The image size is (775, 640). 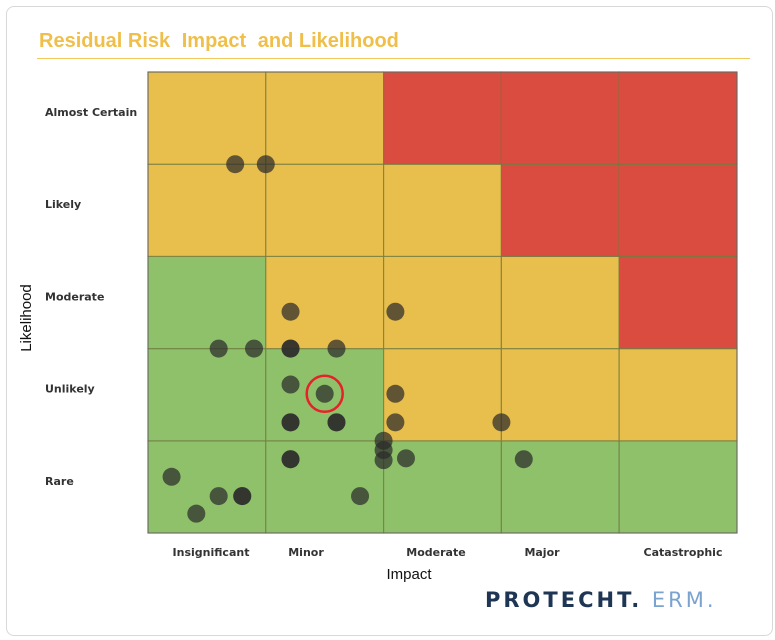 What do you see at coordinates (684, 600) in the screenshot?
I see `logo-secondary: ERM.` at bounding box center [684, 600].